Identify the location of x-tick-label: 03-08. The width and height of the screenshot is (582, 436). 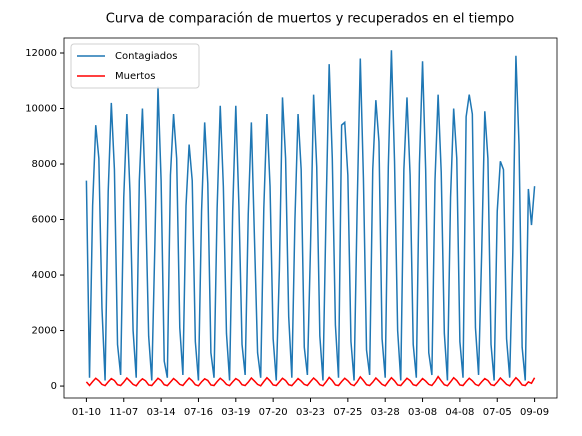
(422, 412).